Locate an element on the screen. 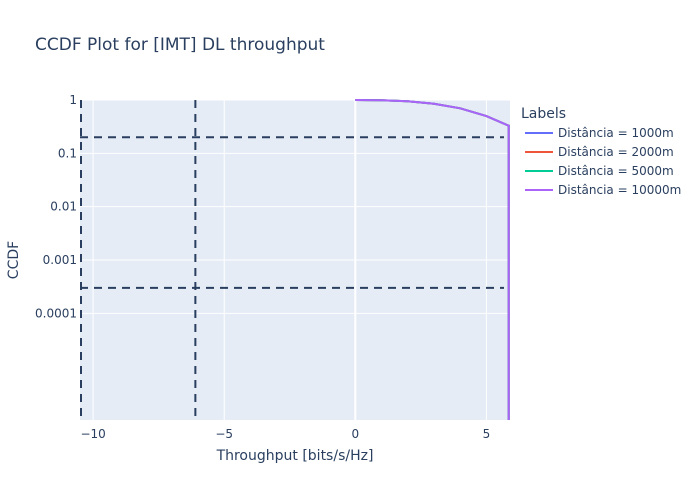 The height and width of the screenshot is (500, 700). legend-label: Distância = 1000m is located at coordinates (616, 133).